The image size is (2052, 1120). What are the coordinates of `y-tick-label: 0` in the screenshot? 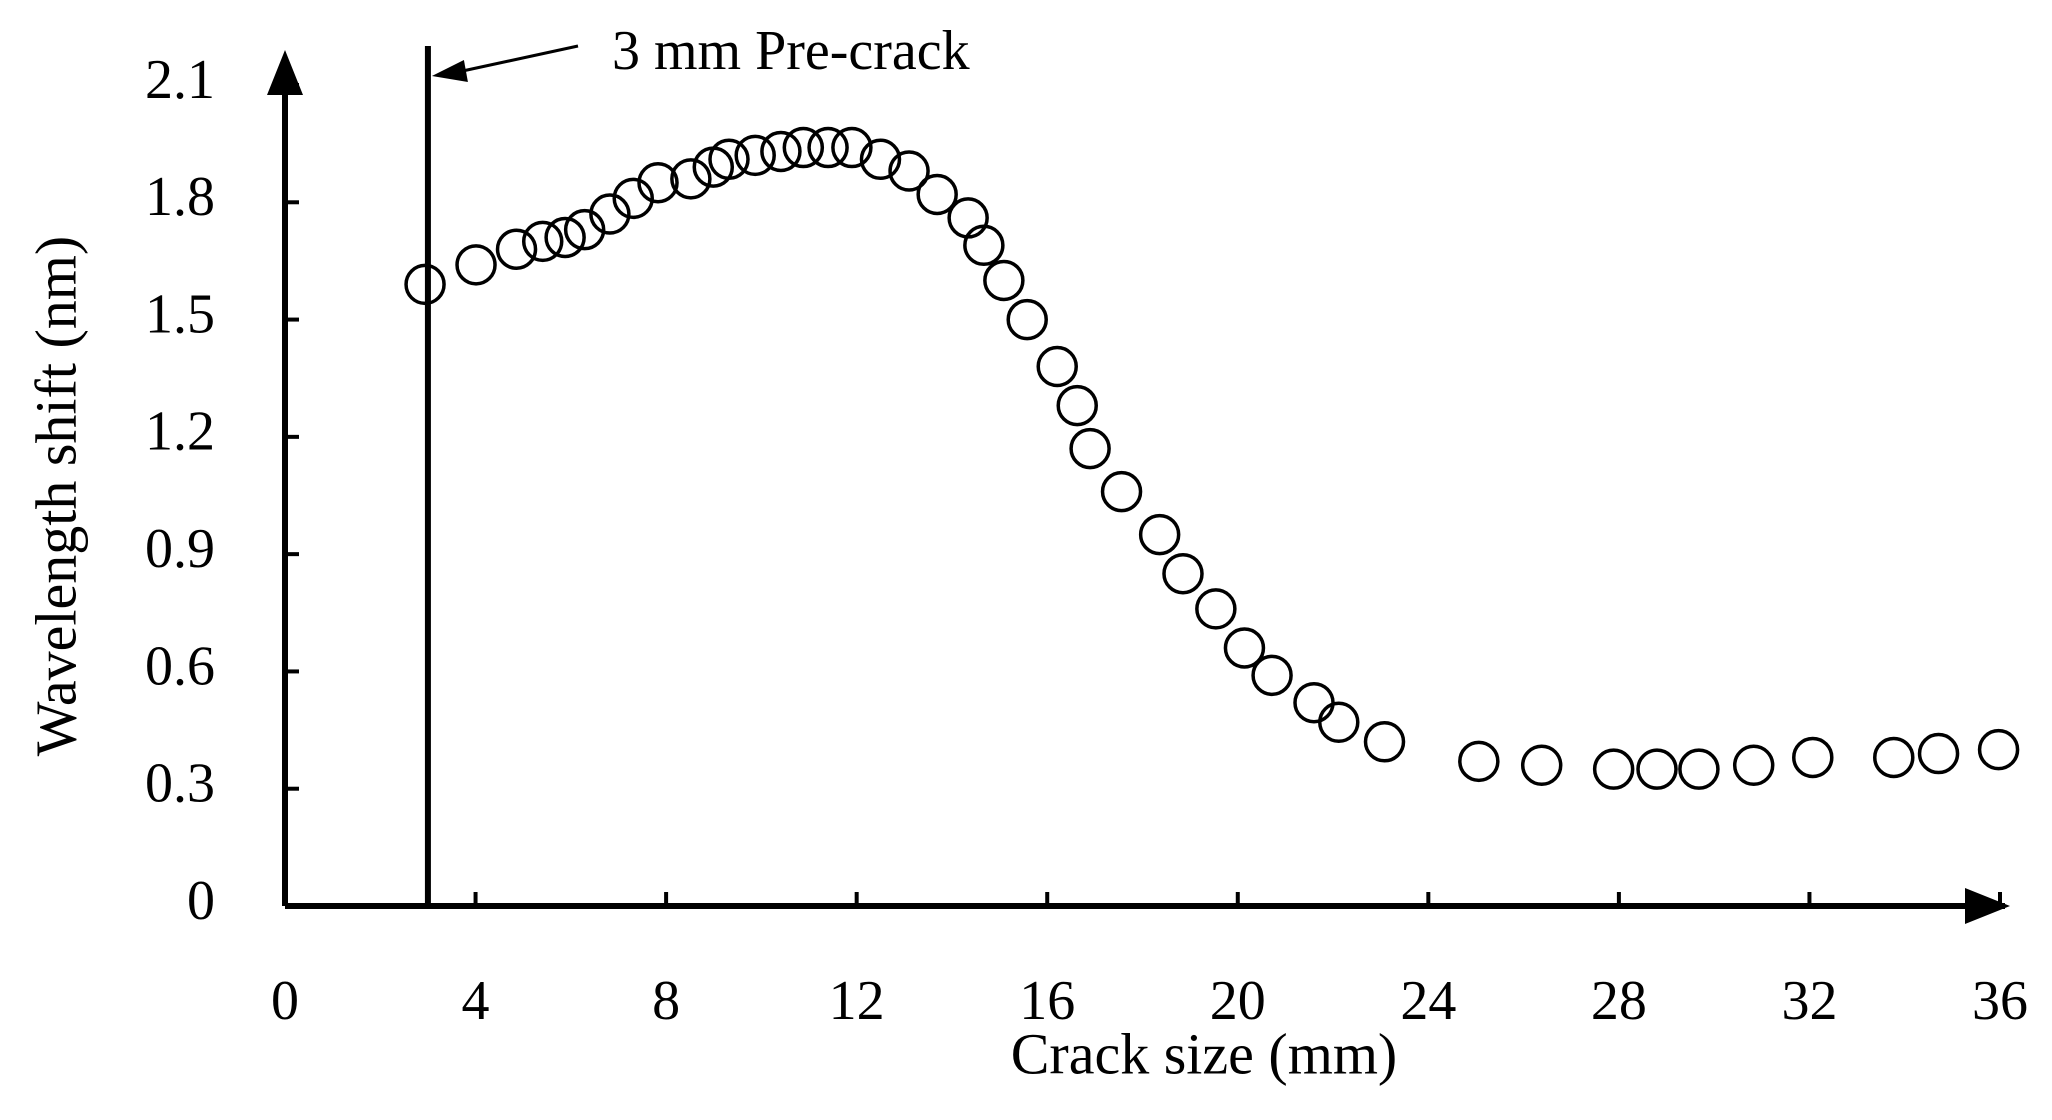 It's located at (201, 901).